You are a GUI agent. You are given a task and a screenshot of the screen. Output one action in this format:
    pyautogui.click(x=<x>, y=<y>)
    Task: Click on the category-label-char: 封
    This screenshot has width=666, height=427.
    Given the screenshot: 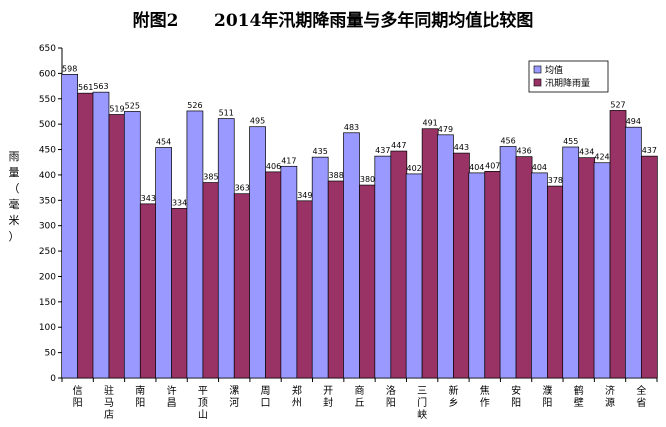 What is the action you would take?
    pyautogui.click(x=328, y=402)
    